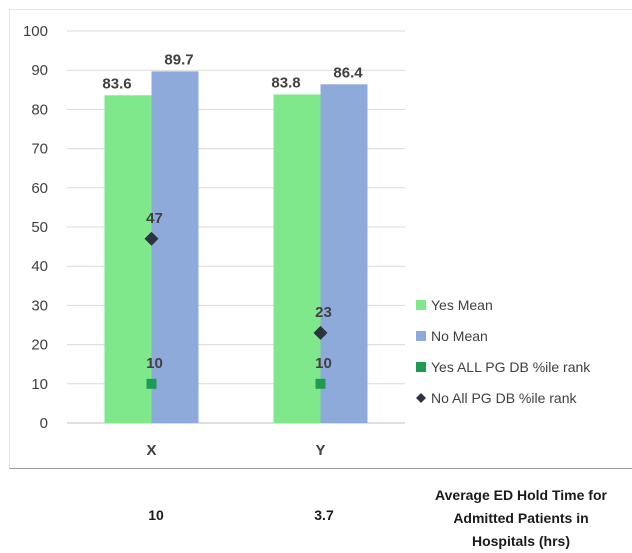 The image size is (632, 553). What do you see at coordinates (39, 305) in the screenshot?
I see `y-tick-label: 30` at bounding box center [39, 305].